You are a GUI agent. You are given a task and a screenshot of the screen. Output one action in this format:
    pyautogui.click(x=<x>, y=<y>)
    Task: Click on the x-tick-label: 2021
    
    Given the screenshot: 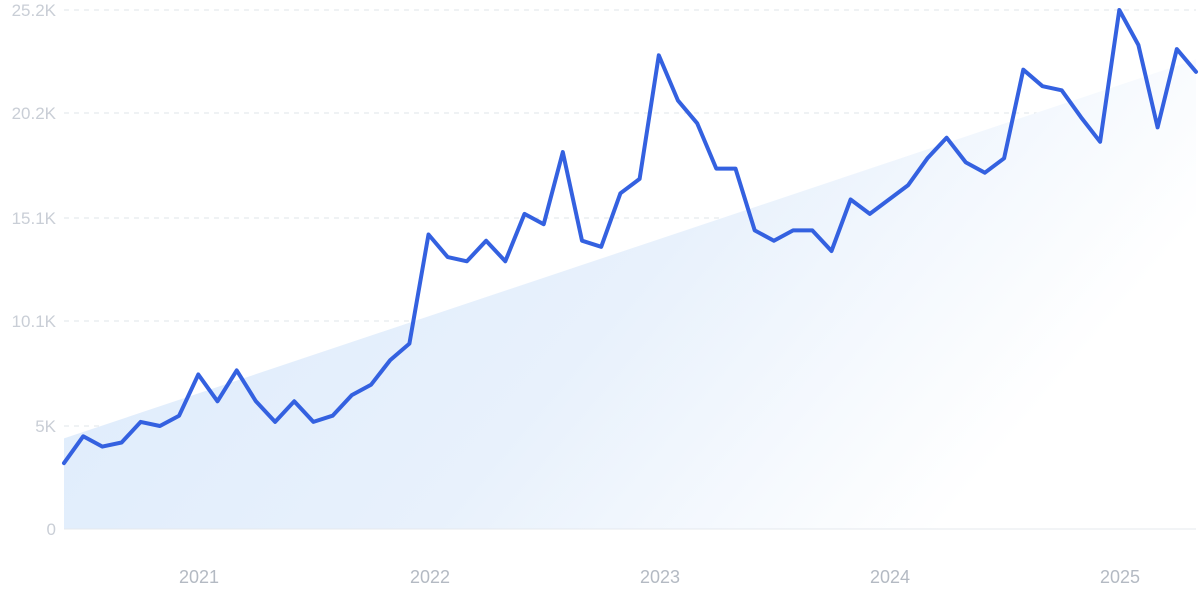 What is the action you would take?
    pyautogui.click(x=199, y=577)
    